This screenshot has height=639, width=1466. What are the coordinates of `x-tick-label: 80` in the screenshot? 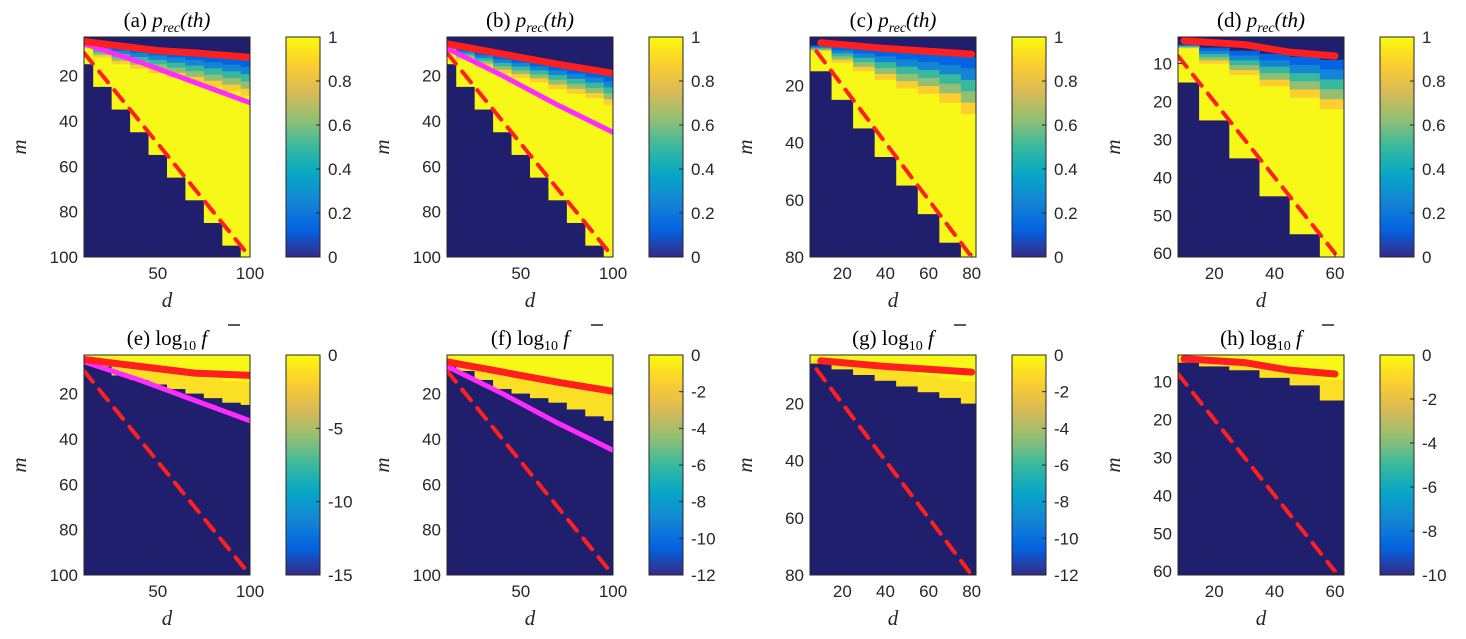 It's located at (971, 273).